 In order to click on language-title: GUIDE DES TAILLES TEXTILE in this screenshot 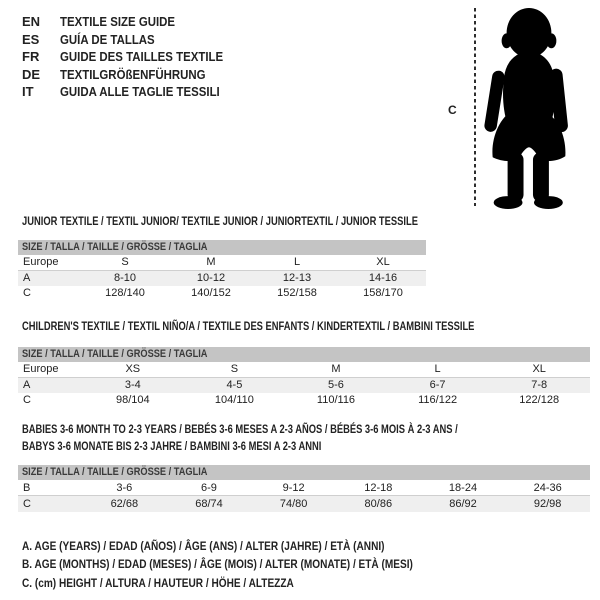, I will do `click(142, 56)`.